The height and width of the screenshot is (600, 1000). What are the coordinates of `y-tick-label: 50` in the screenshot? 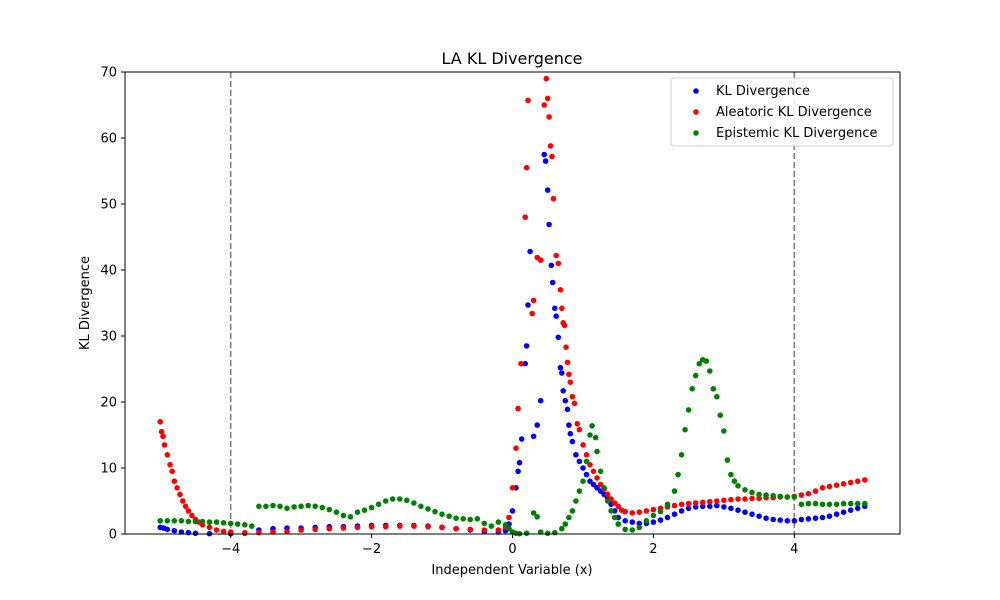 It's located at (108, 205).